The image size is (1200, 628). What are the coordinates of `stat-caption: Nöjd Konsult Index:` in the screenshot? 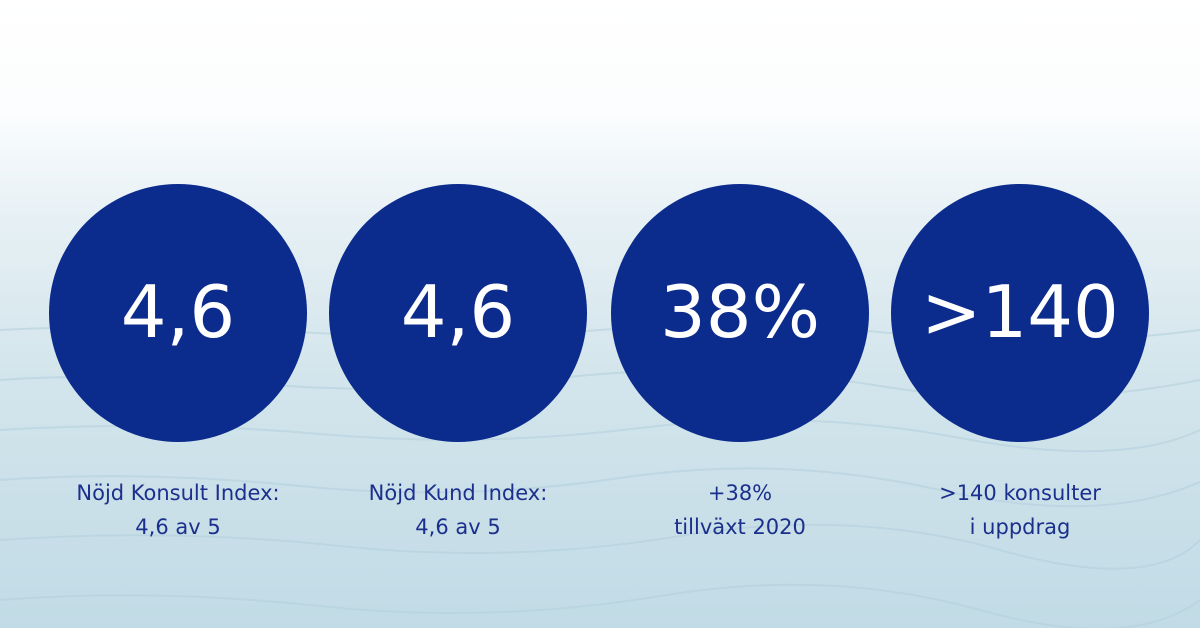 It's located at (177, 493).